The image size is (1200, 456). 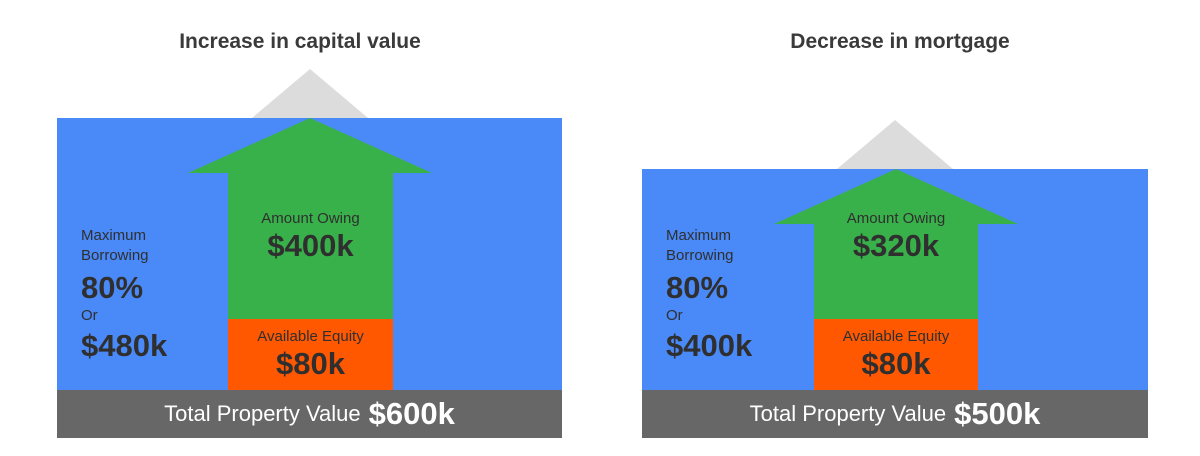 I want to click on amount-owing-value: $400k, so click(x=310, y=245).